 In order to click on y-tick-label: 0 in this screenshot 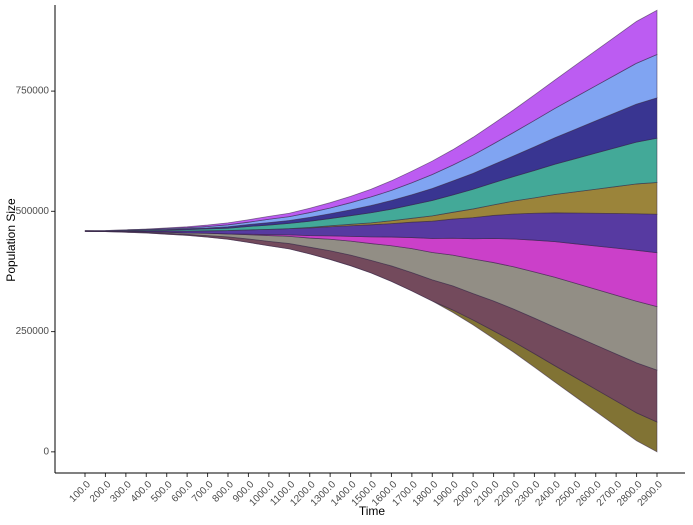, I will do `click(46, 451)`.